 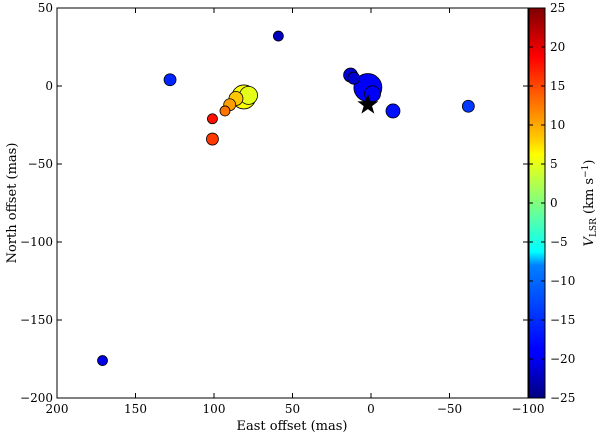 I want to click on x-tick-label: 50, so click(x=292, y=409).